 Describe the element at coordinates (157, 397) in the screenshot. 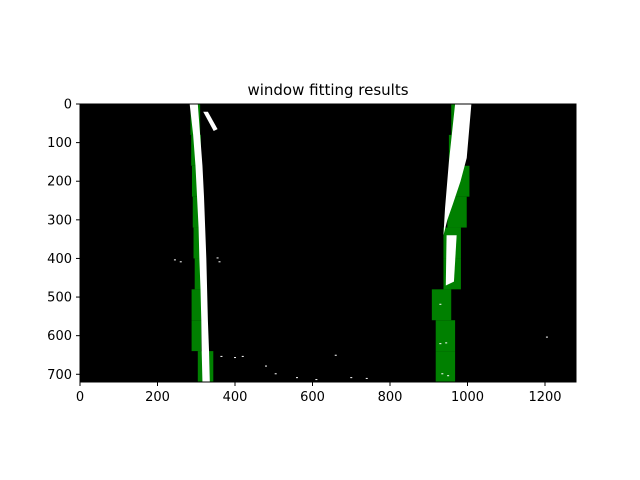

I see `x-tick-label: 200` at that location.